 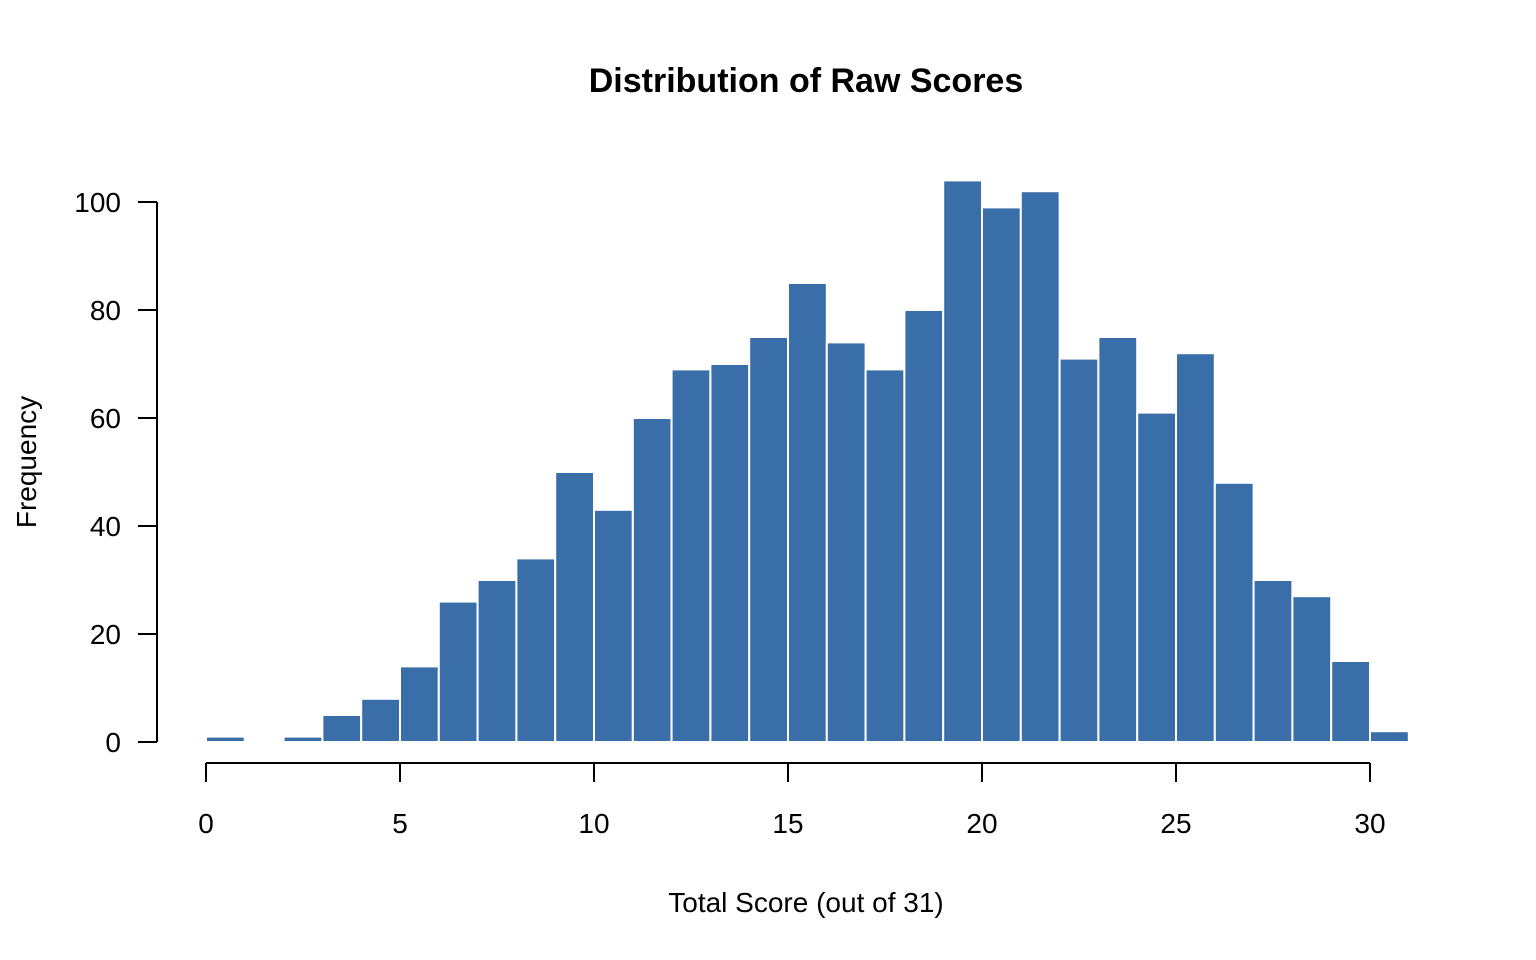 I want to click on x-tick-label-0: 0, so click(x=206, y=823).